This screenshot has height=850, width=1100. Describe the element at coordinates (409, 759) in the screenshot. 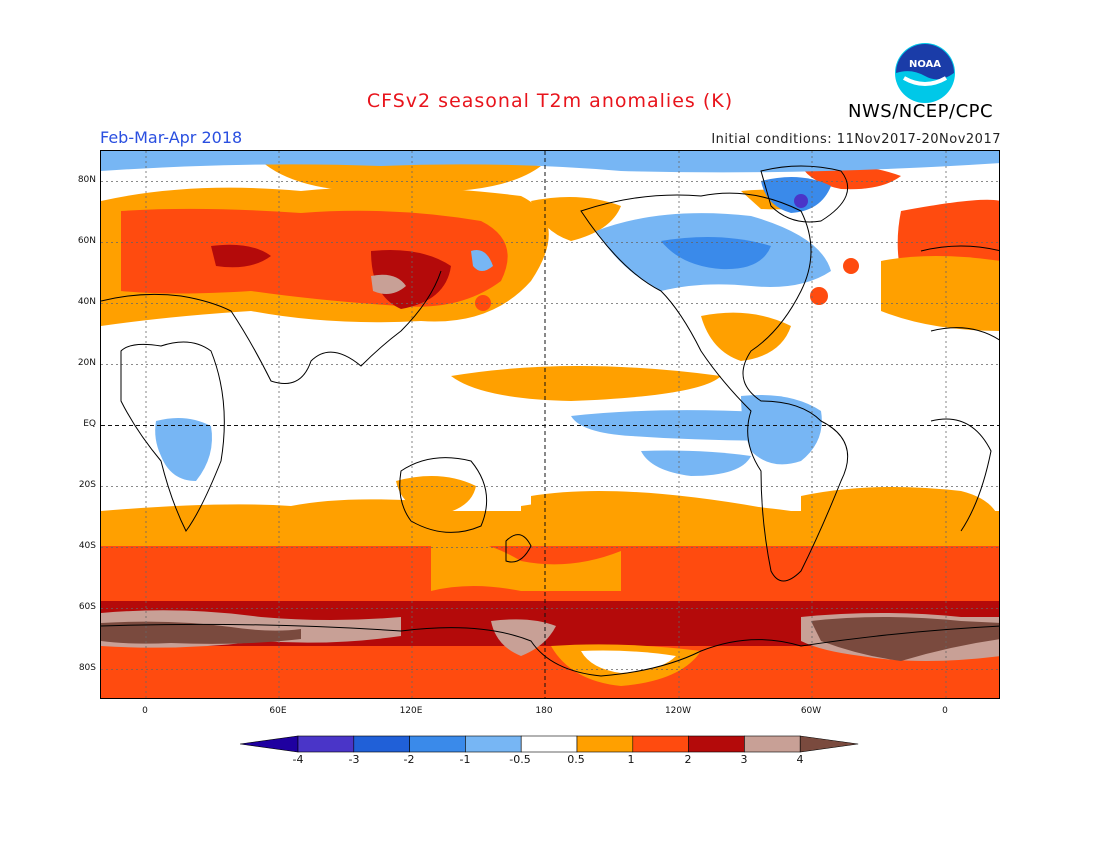

I see `colorbar-label: -2` at that location.